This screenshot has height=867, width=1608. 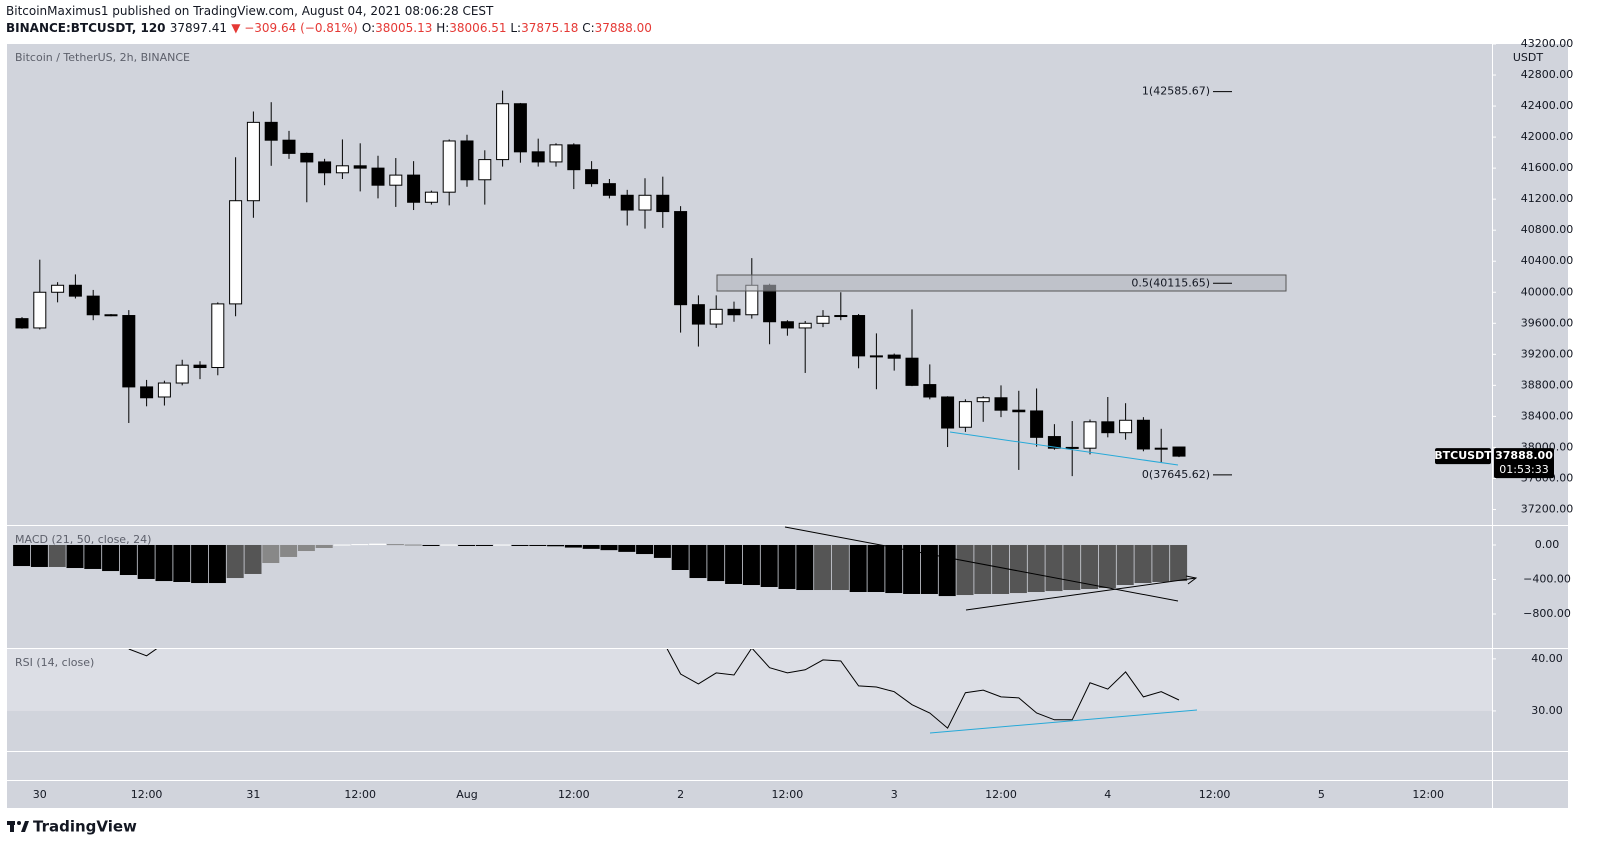 What do you see at coordinates (788, 794) in the screenshot?
I see `x-tick-label: 12:00` at bounding box center [788, 794].